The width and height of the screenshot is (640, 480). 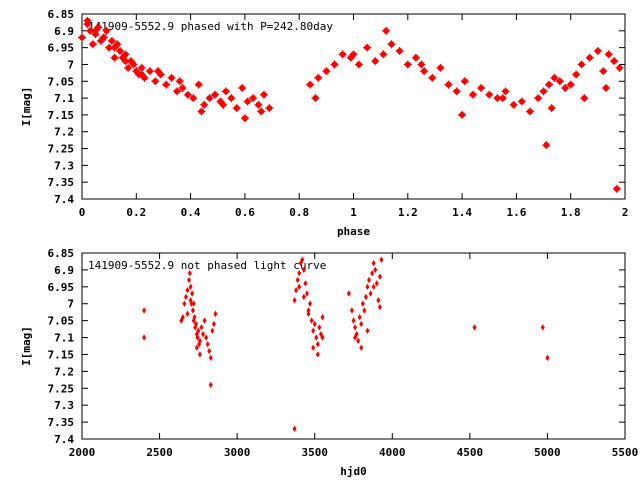 What do you see at coordinates (245, 212) in the screenshot?
I see `x-tick-label: 0.6` at bounding box center [245, 212].